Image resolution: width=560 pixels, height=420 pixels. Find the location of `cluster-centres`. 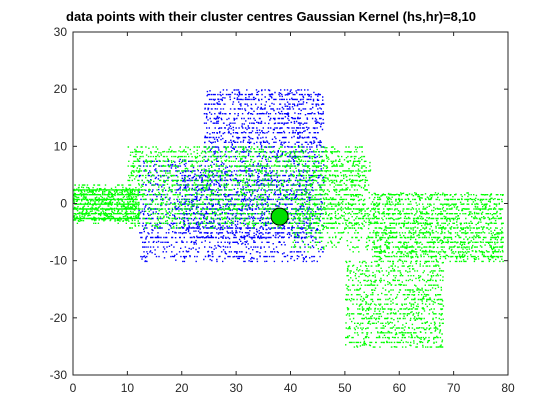

cluster-centres is located at coordinates (279, 216).